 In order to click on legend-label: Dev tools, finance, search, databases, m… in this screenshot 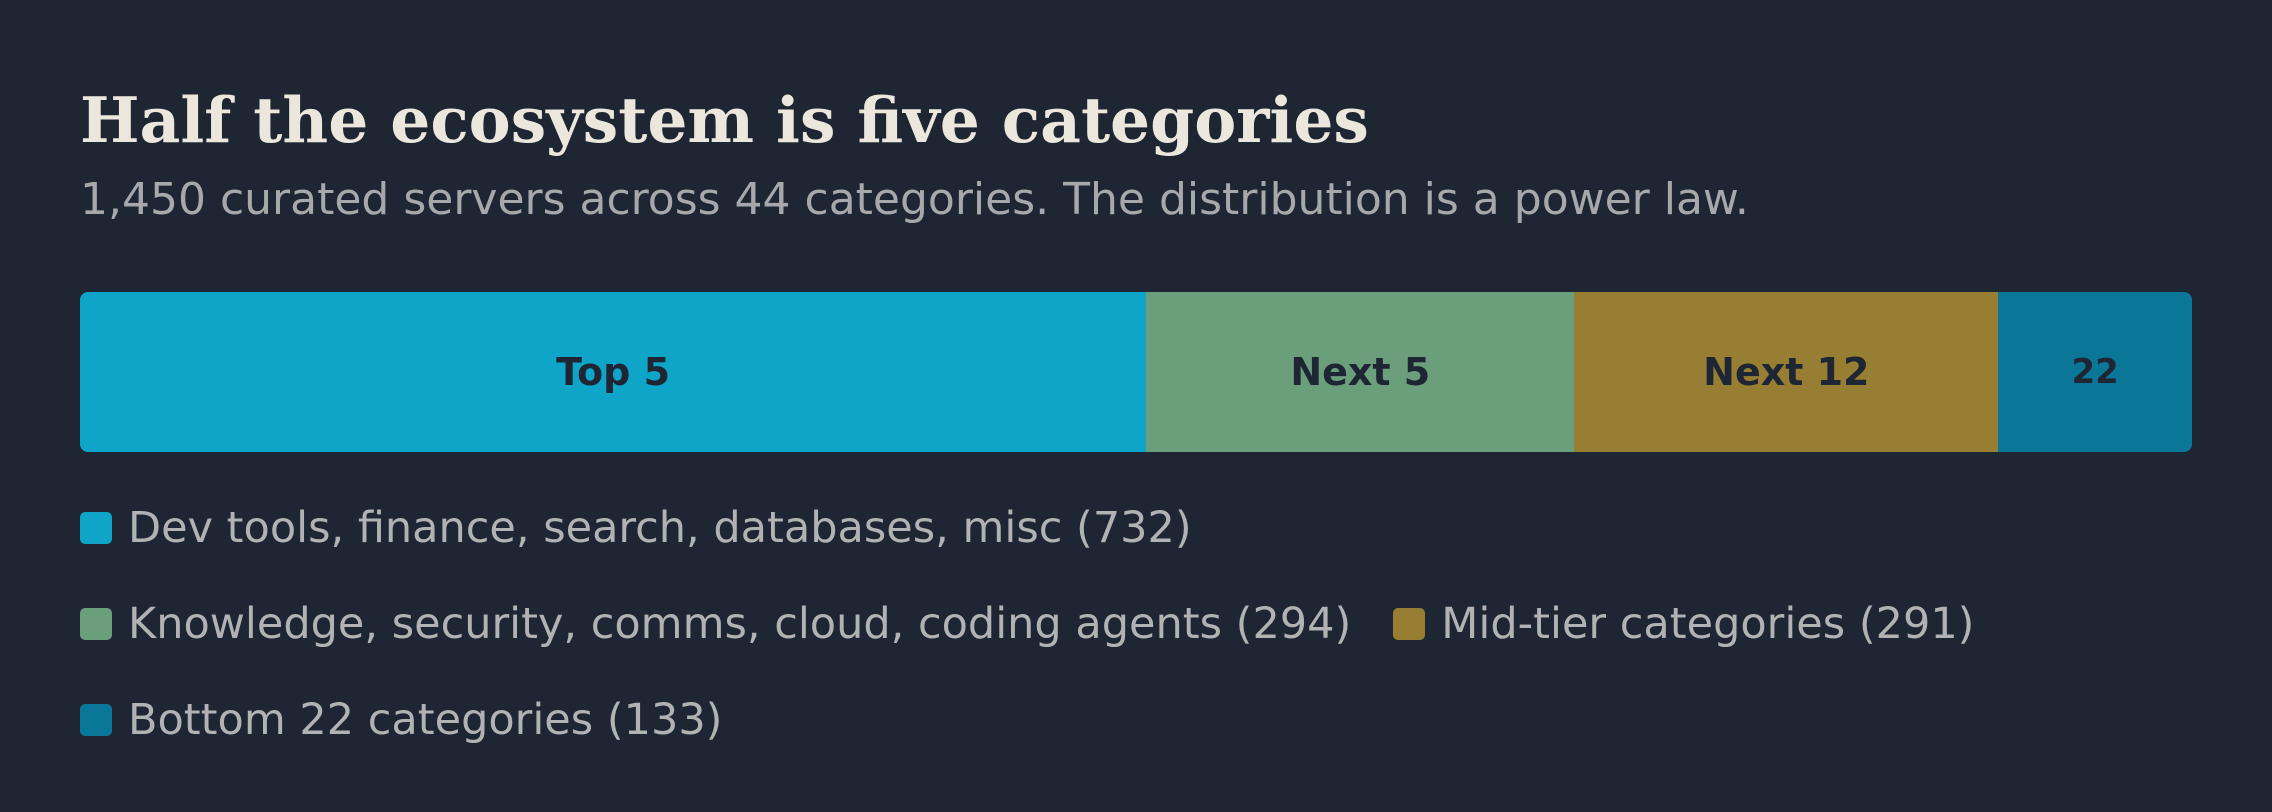, I will do `click(660, 528)`.